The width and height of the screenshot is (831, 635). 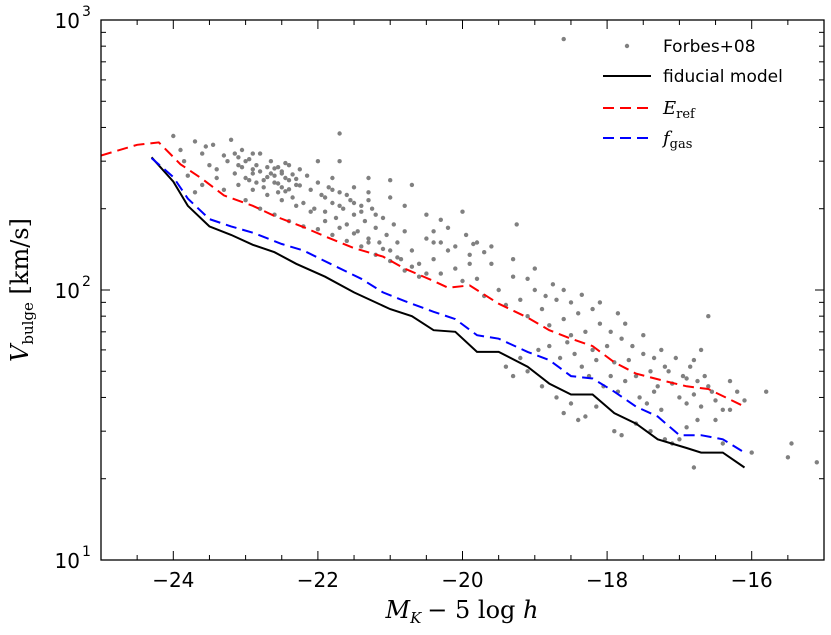 I want to click on y-tick-exponent: 1, so click(x=86, y=552).